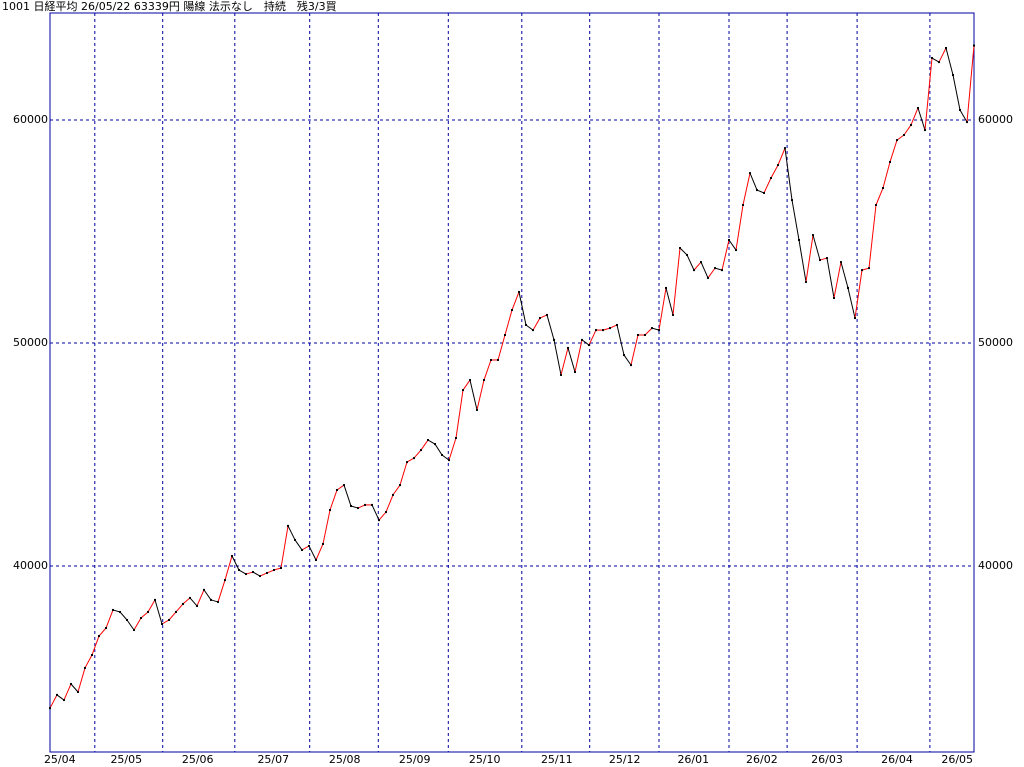 This screenshot has height=767, width=1024. I want to click on x-tick-label: 25/07, so click(273, 759).